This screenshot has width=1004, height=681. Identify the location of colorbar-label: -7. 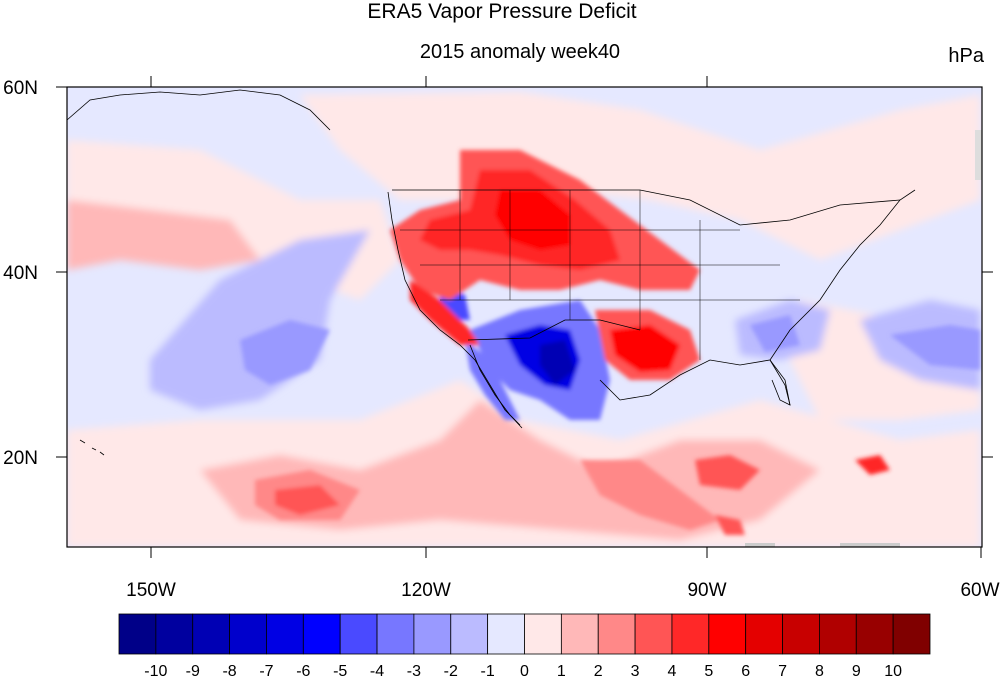
(266, 671).